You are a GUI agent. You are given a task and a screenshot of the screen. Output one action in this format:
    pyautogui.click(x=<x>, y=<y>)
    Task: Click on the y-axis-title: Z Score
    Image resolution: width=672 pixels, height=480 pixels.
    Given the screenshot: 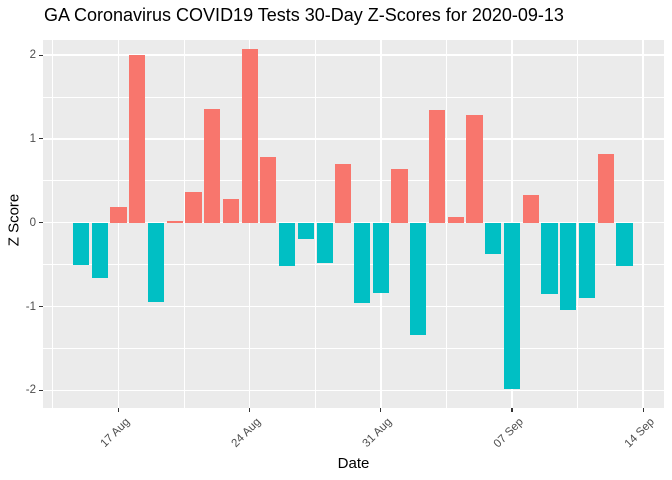 What is the action you would take?
    pyautogui.click(x=14, y=220)
    